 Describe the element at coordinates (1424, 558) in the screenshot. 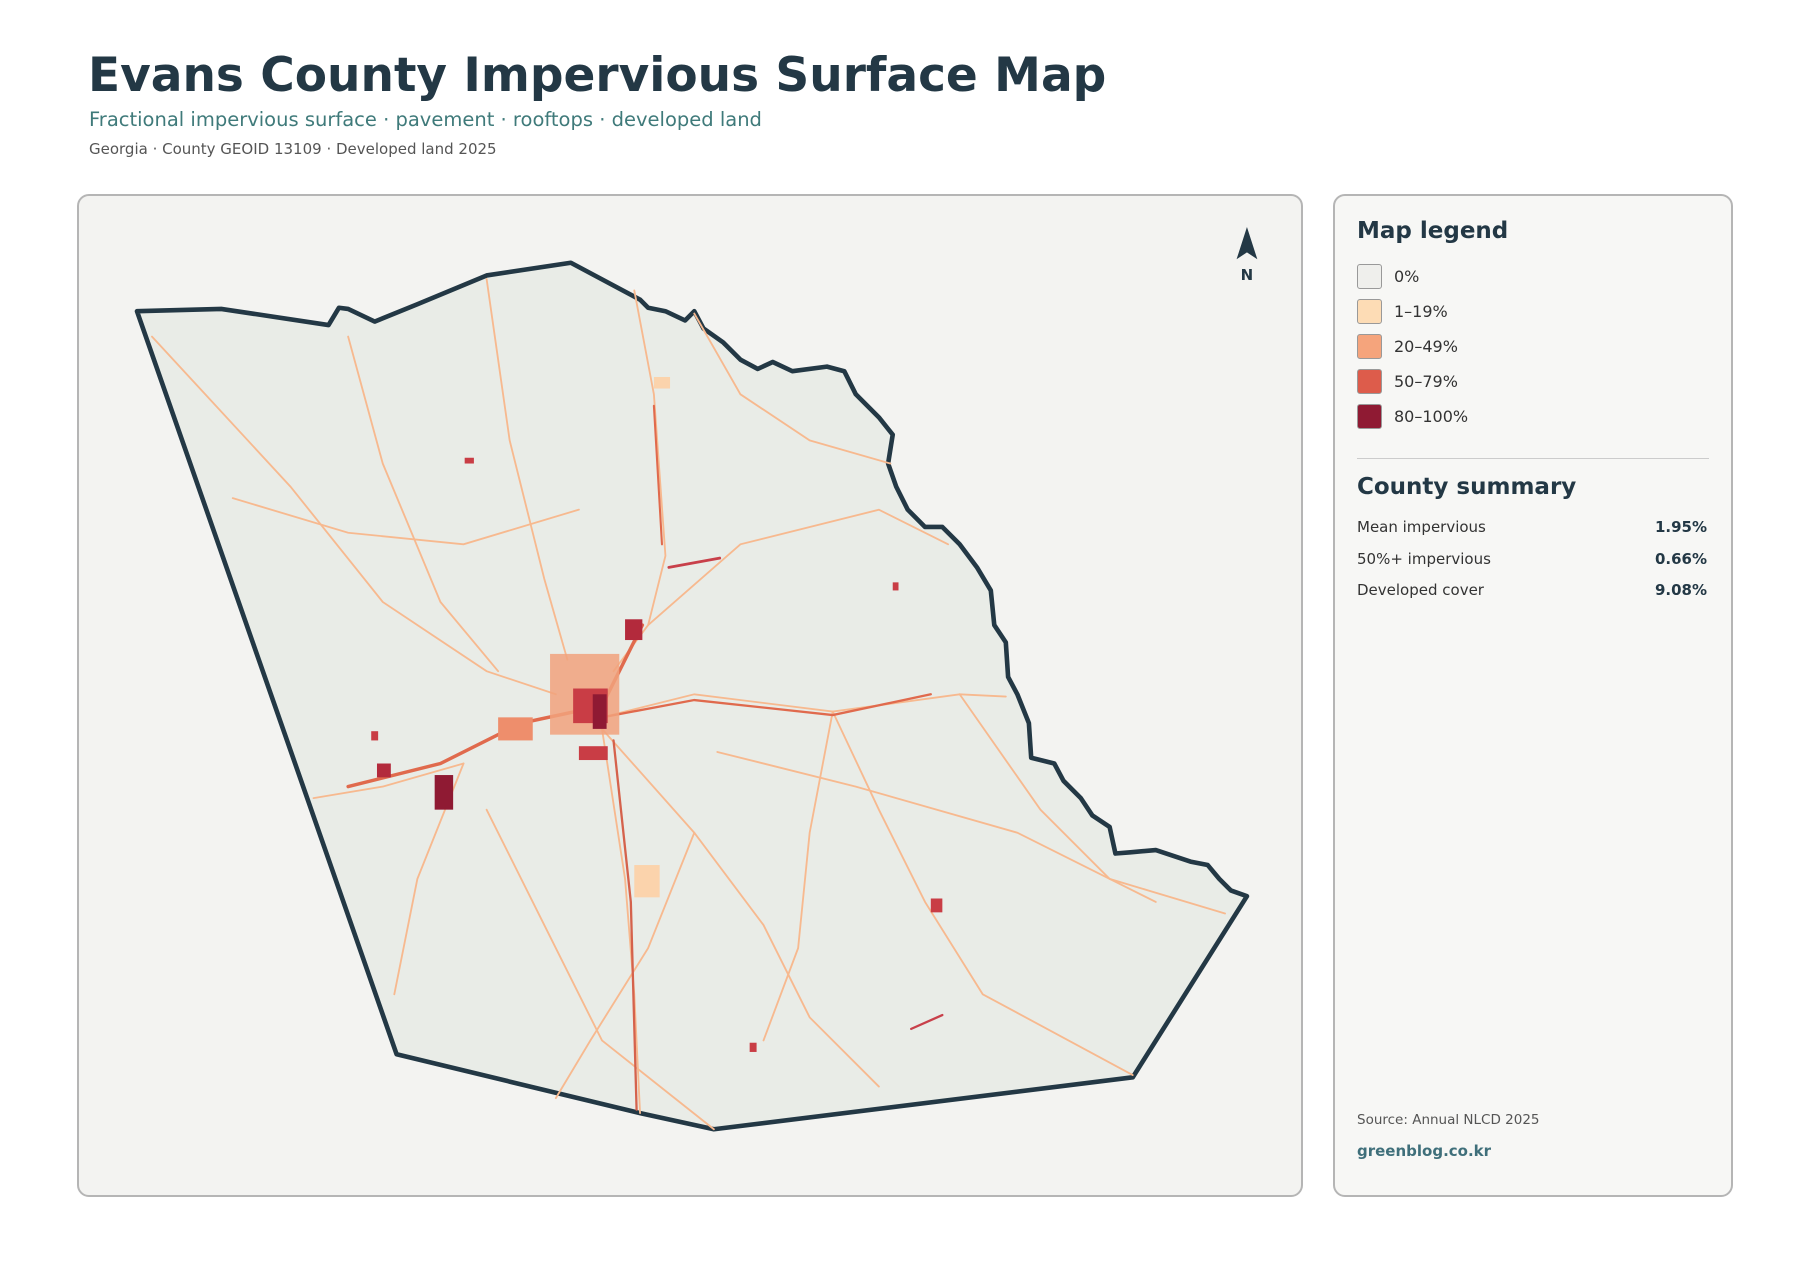

I see `summary-label: 50%+ impervious` at that location.